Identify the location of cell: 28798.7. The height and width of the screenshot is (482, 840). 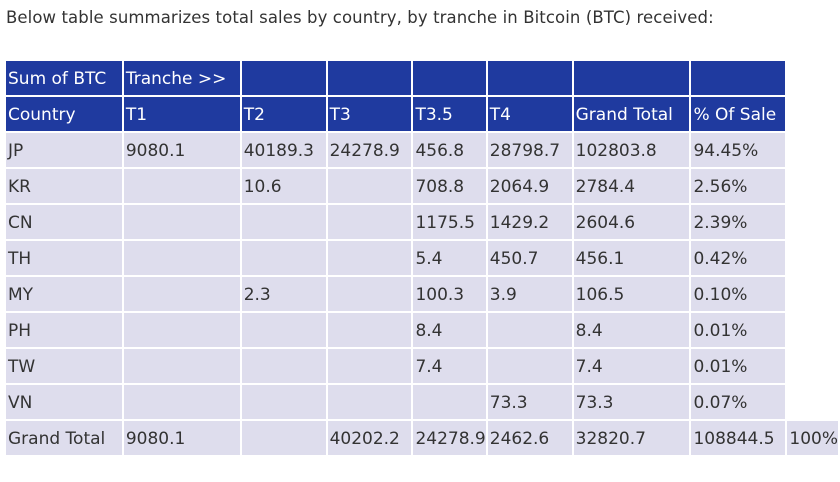
(529, 150).